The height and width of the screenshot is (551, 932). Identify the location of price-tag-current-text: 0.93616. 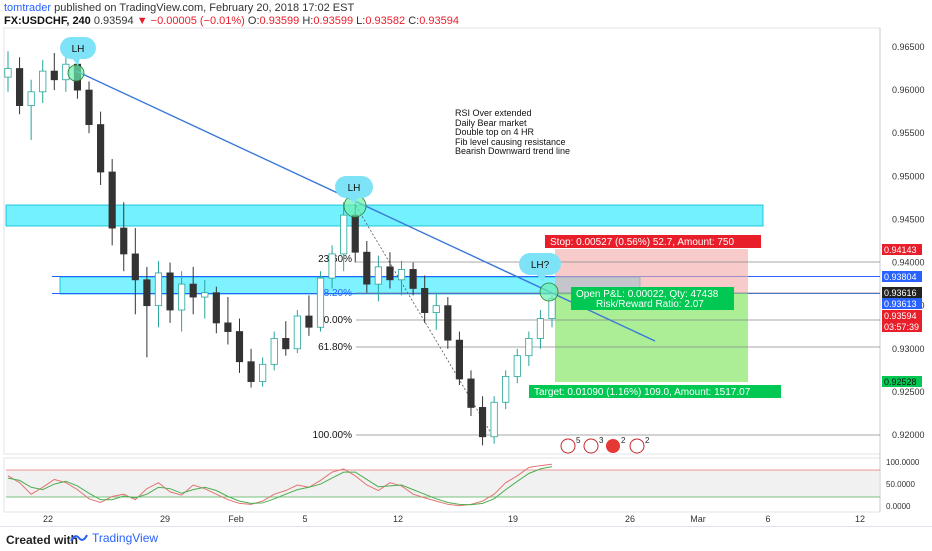
(900, 293).